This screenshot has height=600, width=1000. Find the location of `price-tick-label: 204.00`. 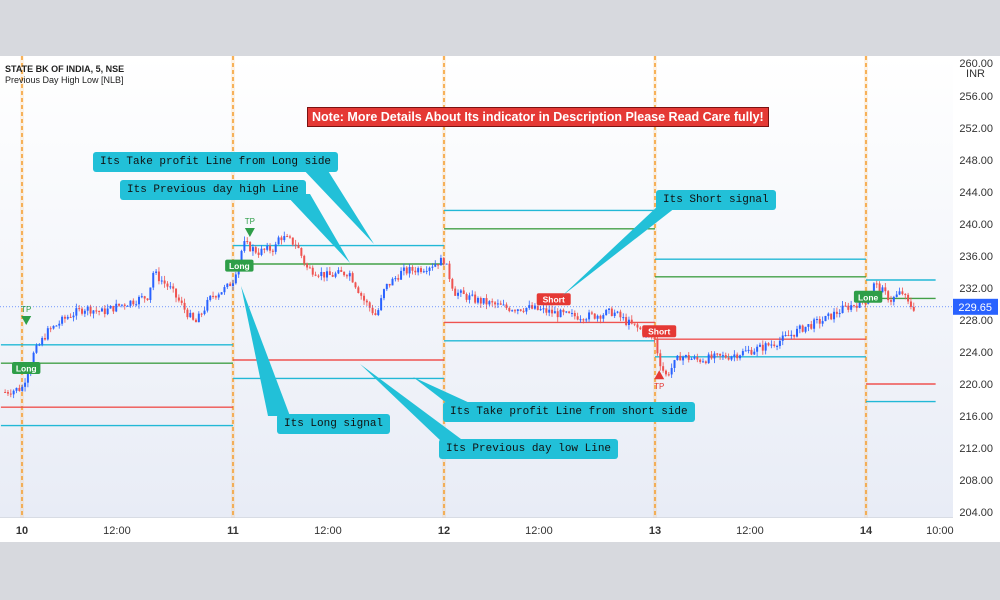

price-tick-label: 204.00 is located at coordinates (976, 513).